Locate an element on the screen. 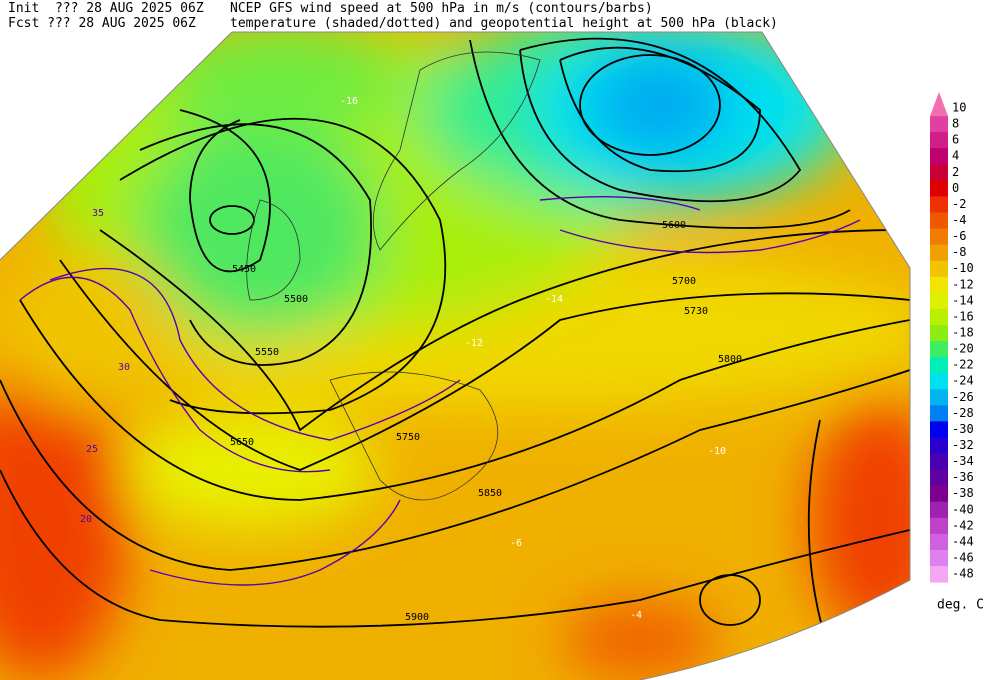 Image resolution: width=1000 pixels, height=680 pixels. wind-label: 20 is located at coordinates (86, 519).